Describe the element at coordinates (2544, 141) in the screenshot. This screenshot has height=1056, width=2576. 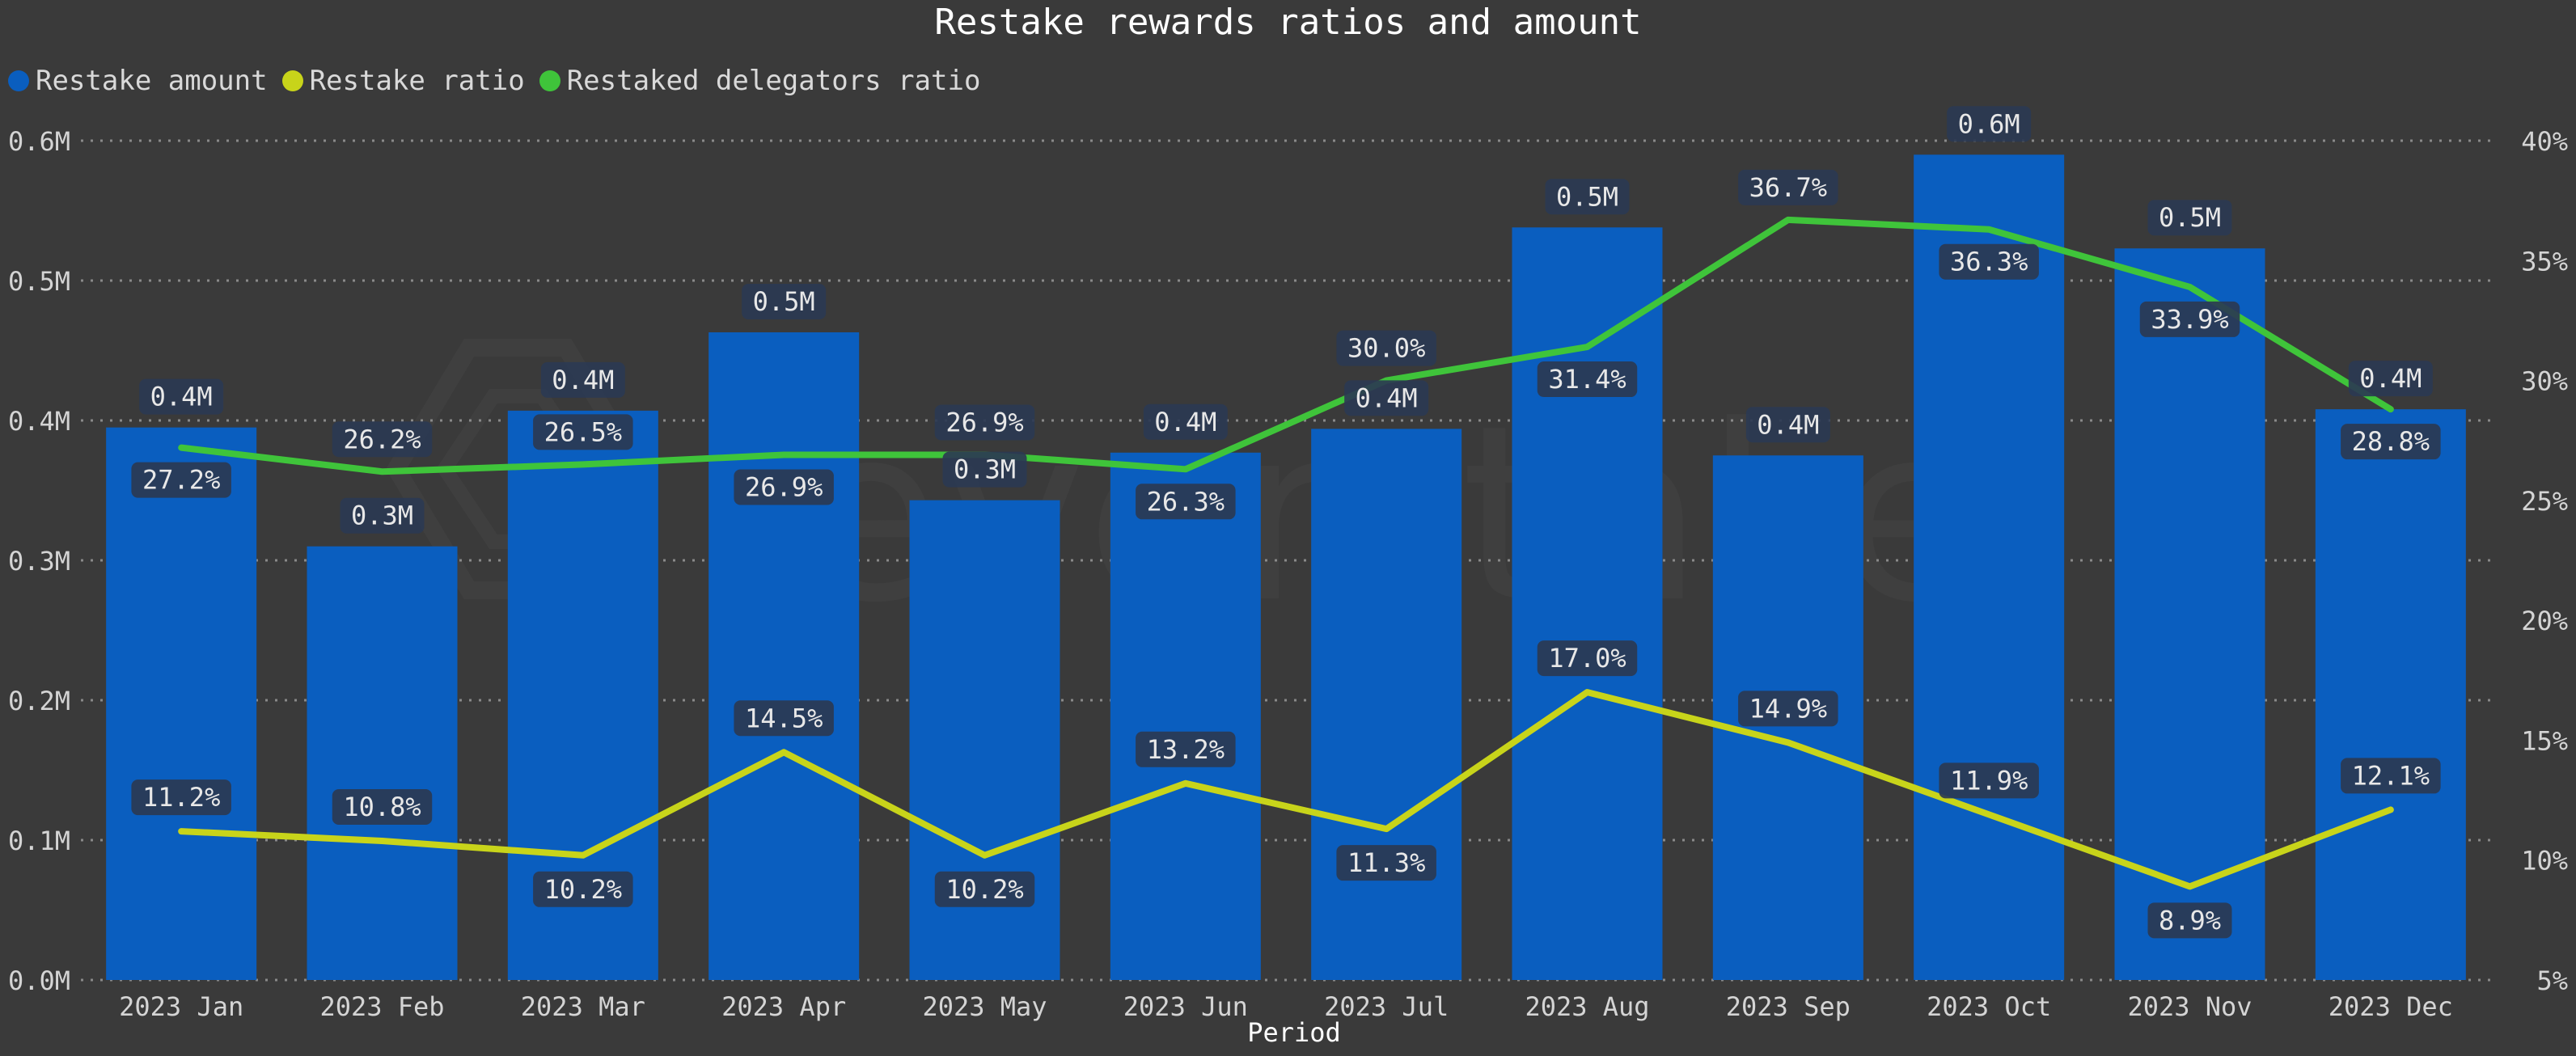
I see `y-right-tick-label: 40%` at that location.